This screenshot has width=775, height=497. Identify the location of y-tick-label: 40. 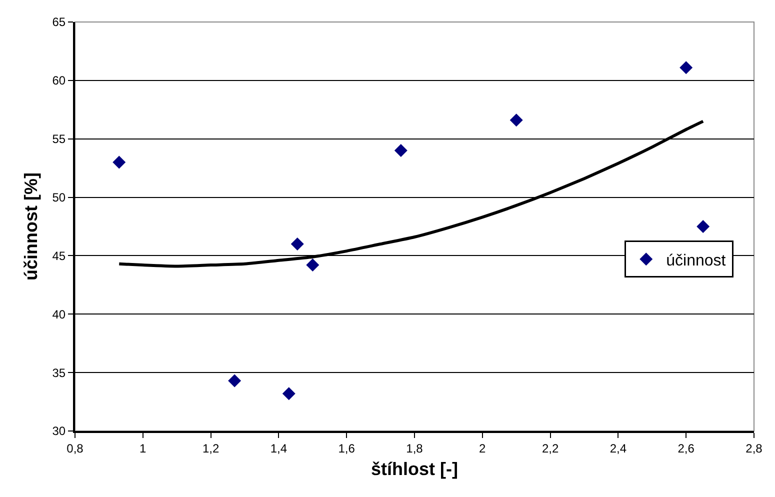
(59, 314).